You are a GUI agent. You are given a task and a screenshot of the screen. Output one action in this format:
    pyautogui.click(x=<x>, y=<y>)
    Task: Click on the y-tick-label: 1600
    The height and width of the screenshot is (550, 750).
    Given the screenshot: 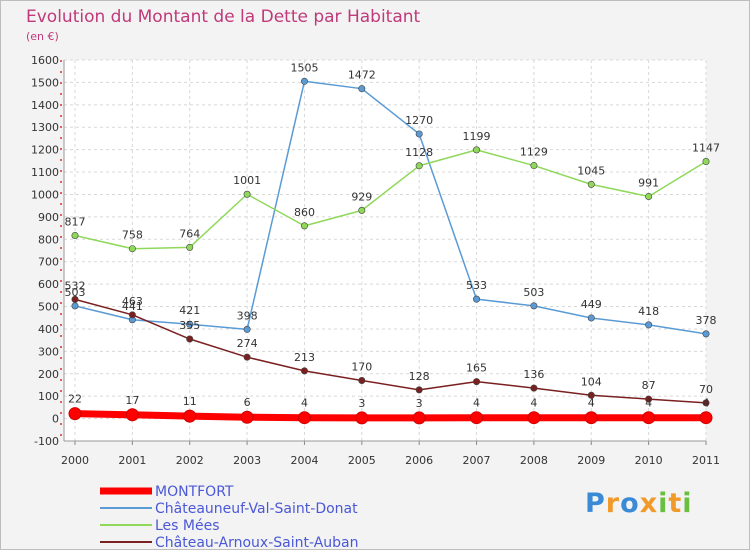 What is the action you would take?
    pyautogui.click(x=45, y=60)
    